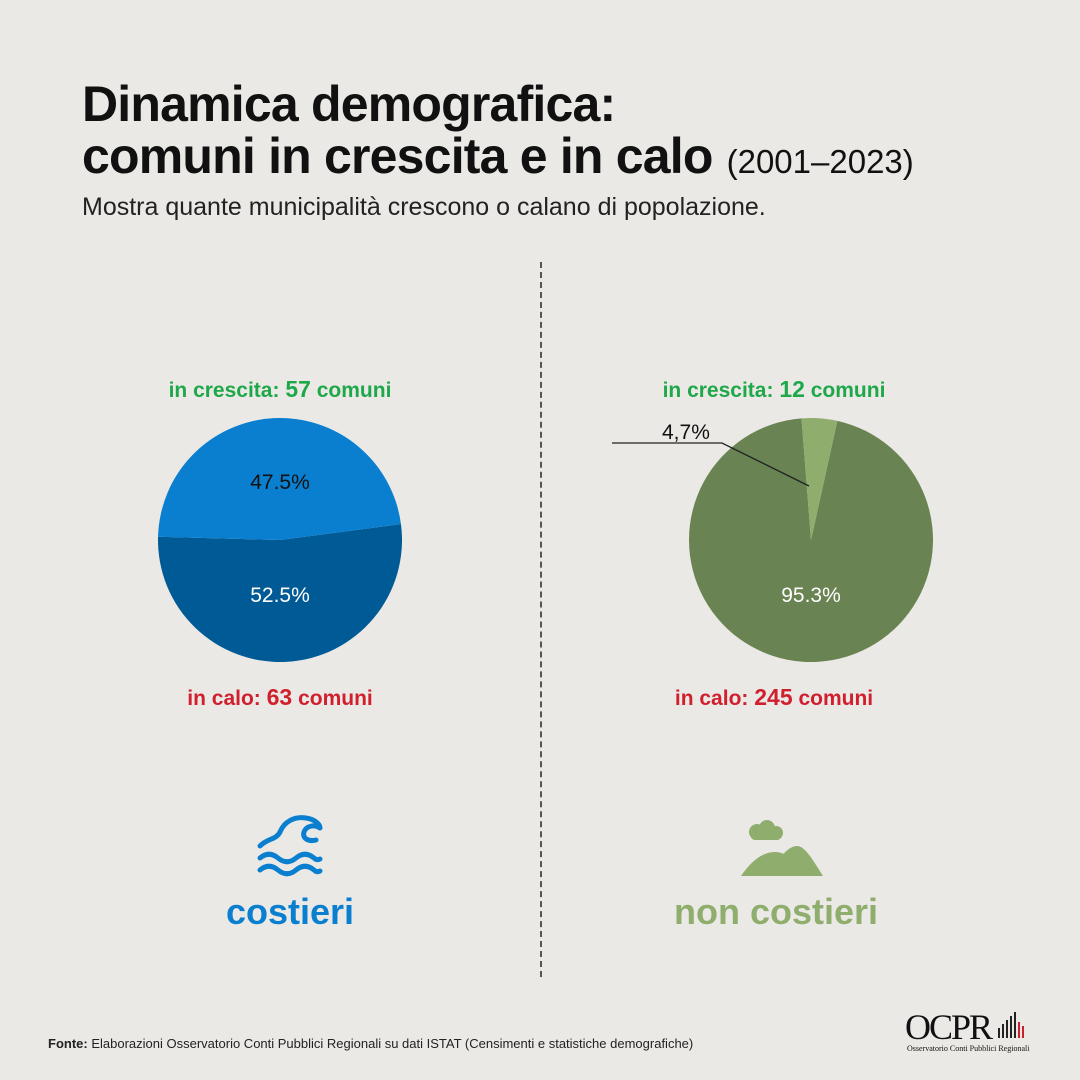 This screenshot has width=1080, height=1080. I want to click on inland-decline-label: in calo: 245 comuni, so click(774, 697).